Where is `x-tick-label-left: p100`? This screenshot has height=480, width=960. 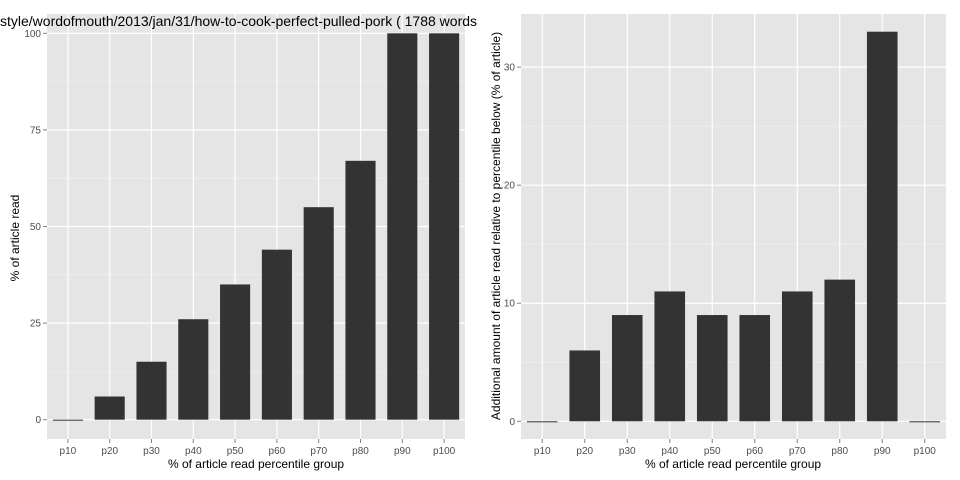
x-tick-label-left: p100 is located at coordinates (444, 451).